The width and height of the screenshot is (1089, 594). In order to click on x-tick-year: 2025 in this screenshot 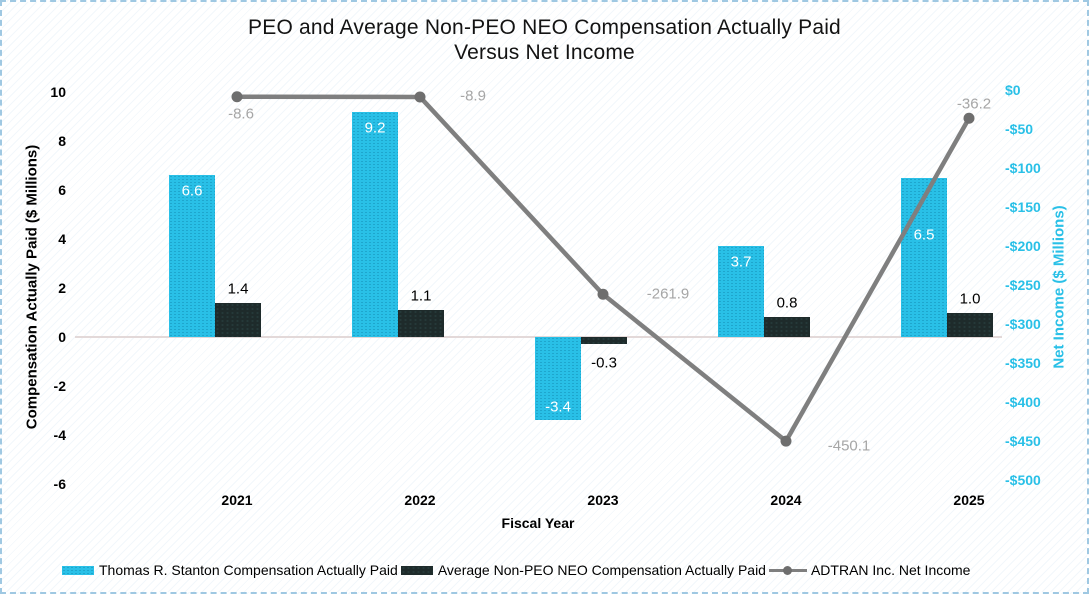, I will do `click(969, 500)`.